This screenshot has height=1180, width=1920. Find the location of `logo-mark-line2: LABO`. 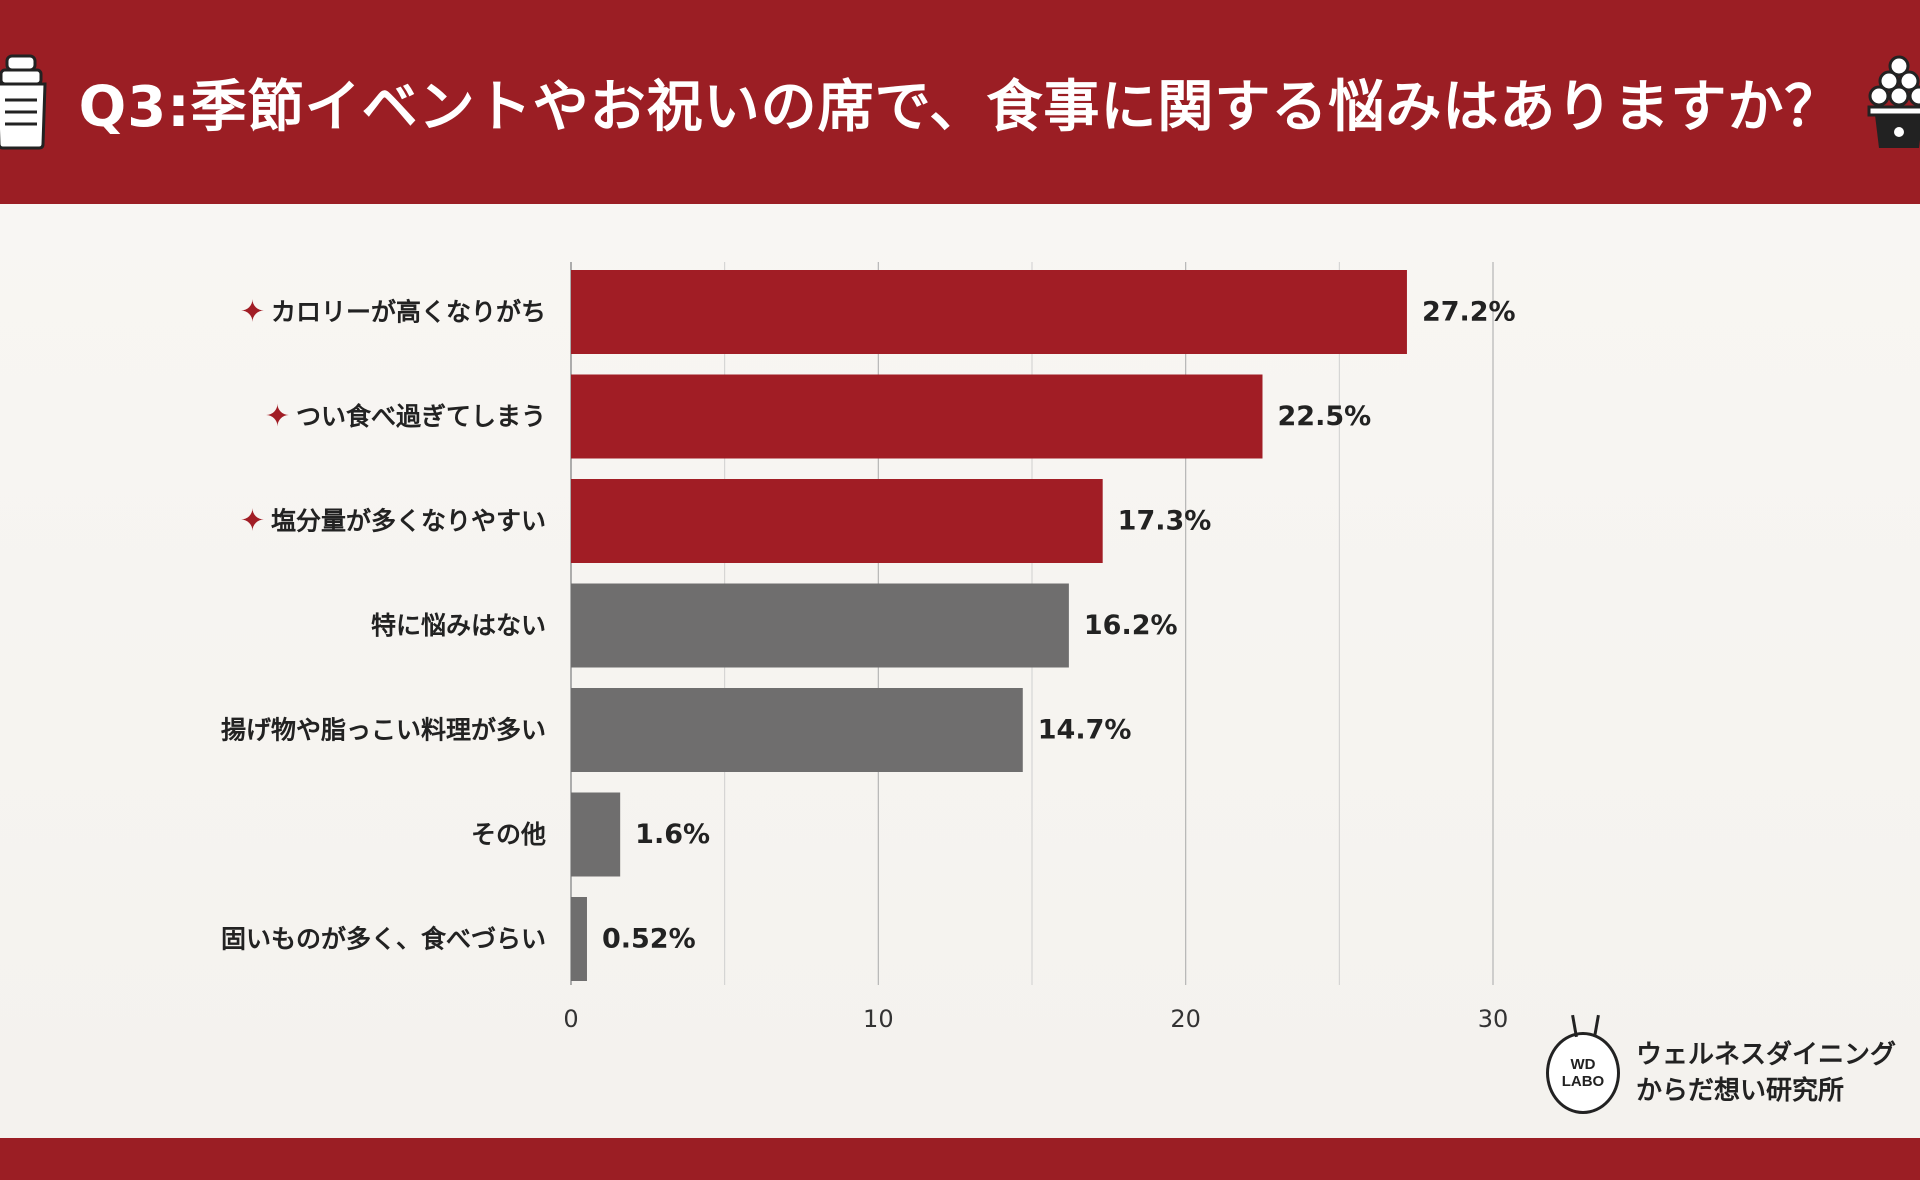

logo-mark-line2: LABO is located at coordinates (1583, 1081).